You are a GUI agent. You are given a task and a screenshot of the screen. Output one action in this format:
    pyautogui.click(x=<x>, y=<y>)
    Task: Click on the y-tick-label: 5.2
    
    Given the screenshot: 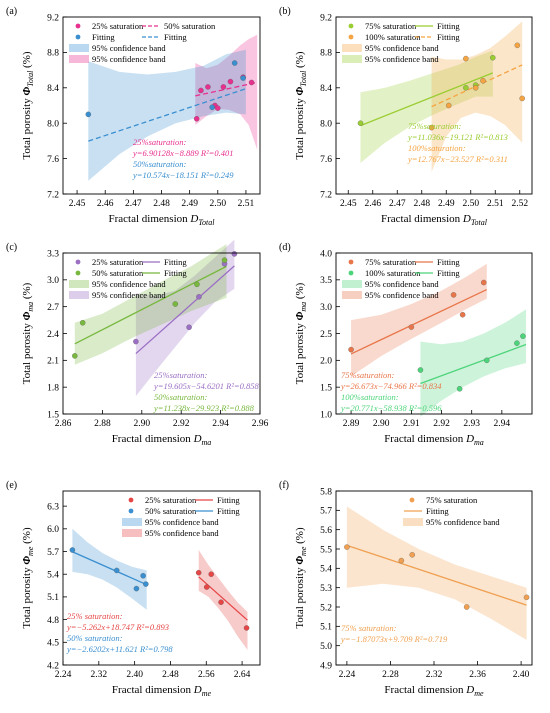 What is the action you would take?
    pyautogui.click(x=326, y=608)
    